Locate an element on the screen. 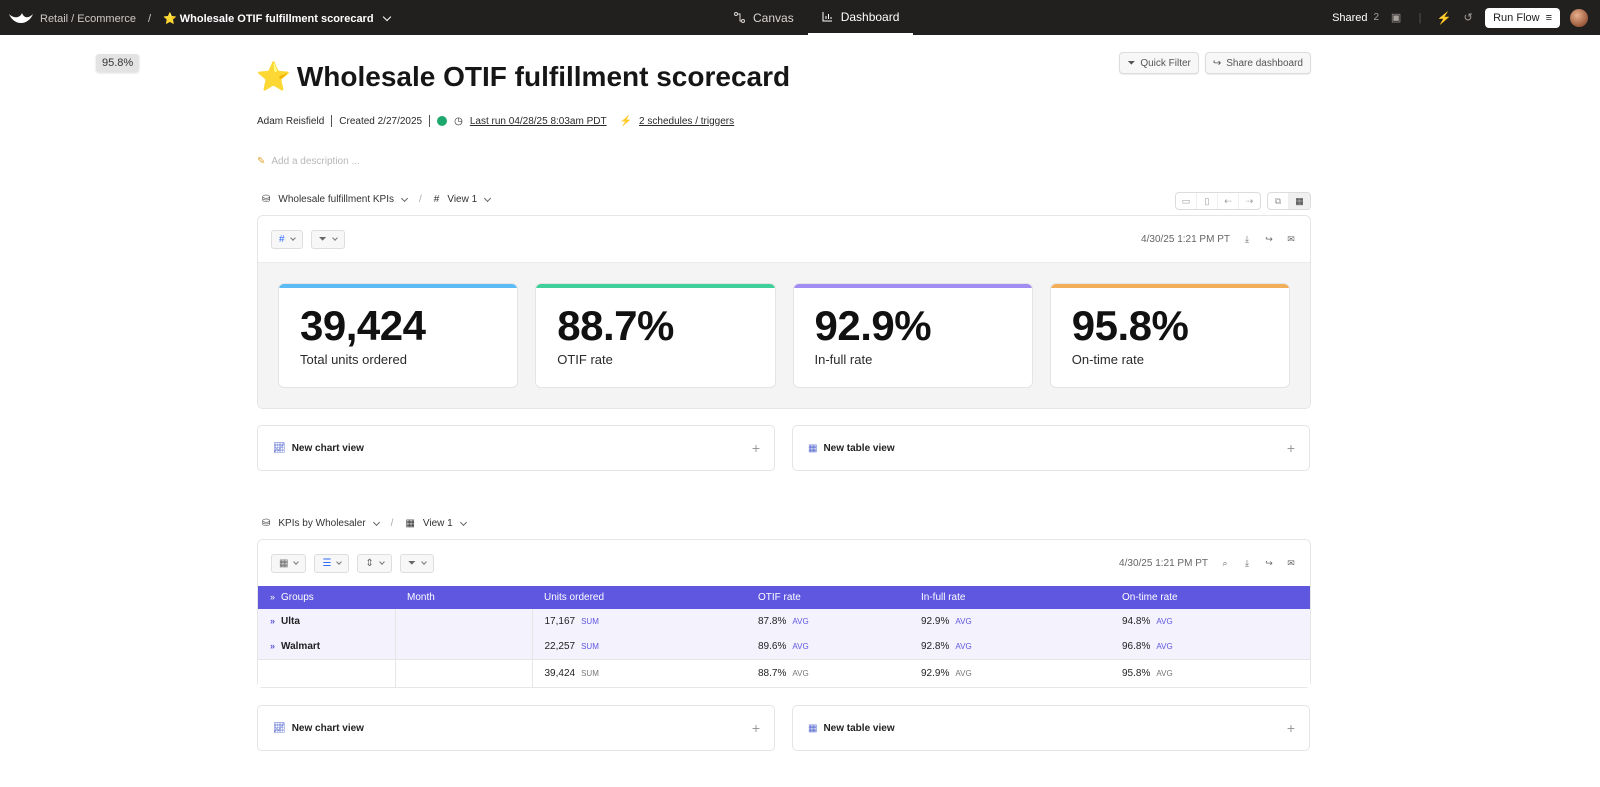 The height and width of the screenshot is (787, 1600). column-header-groups: » Groups is located at coordinates (326, 597).